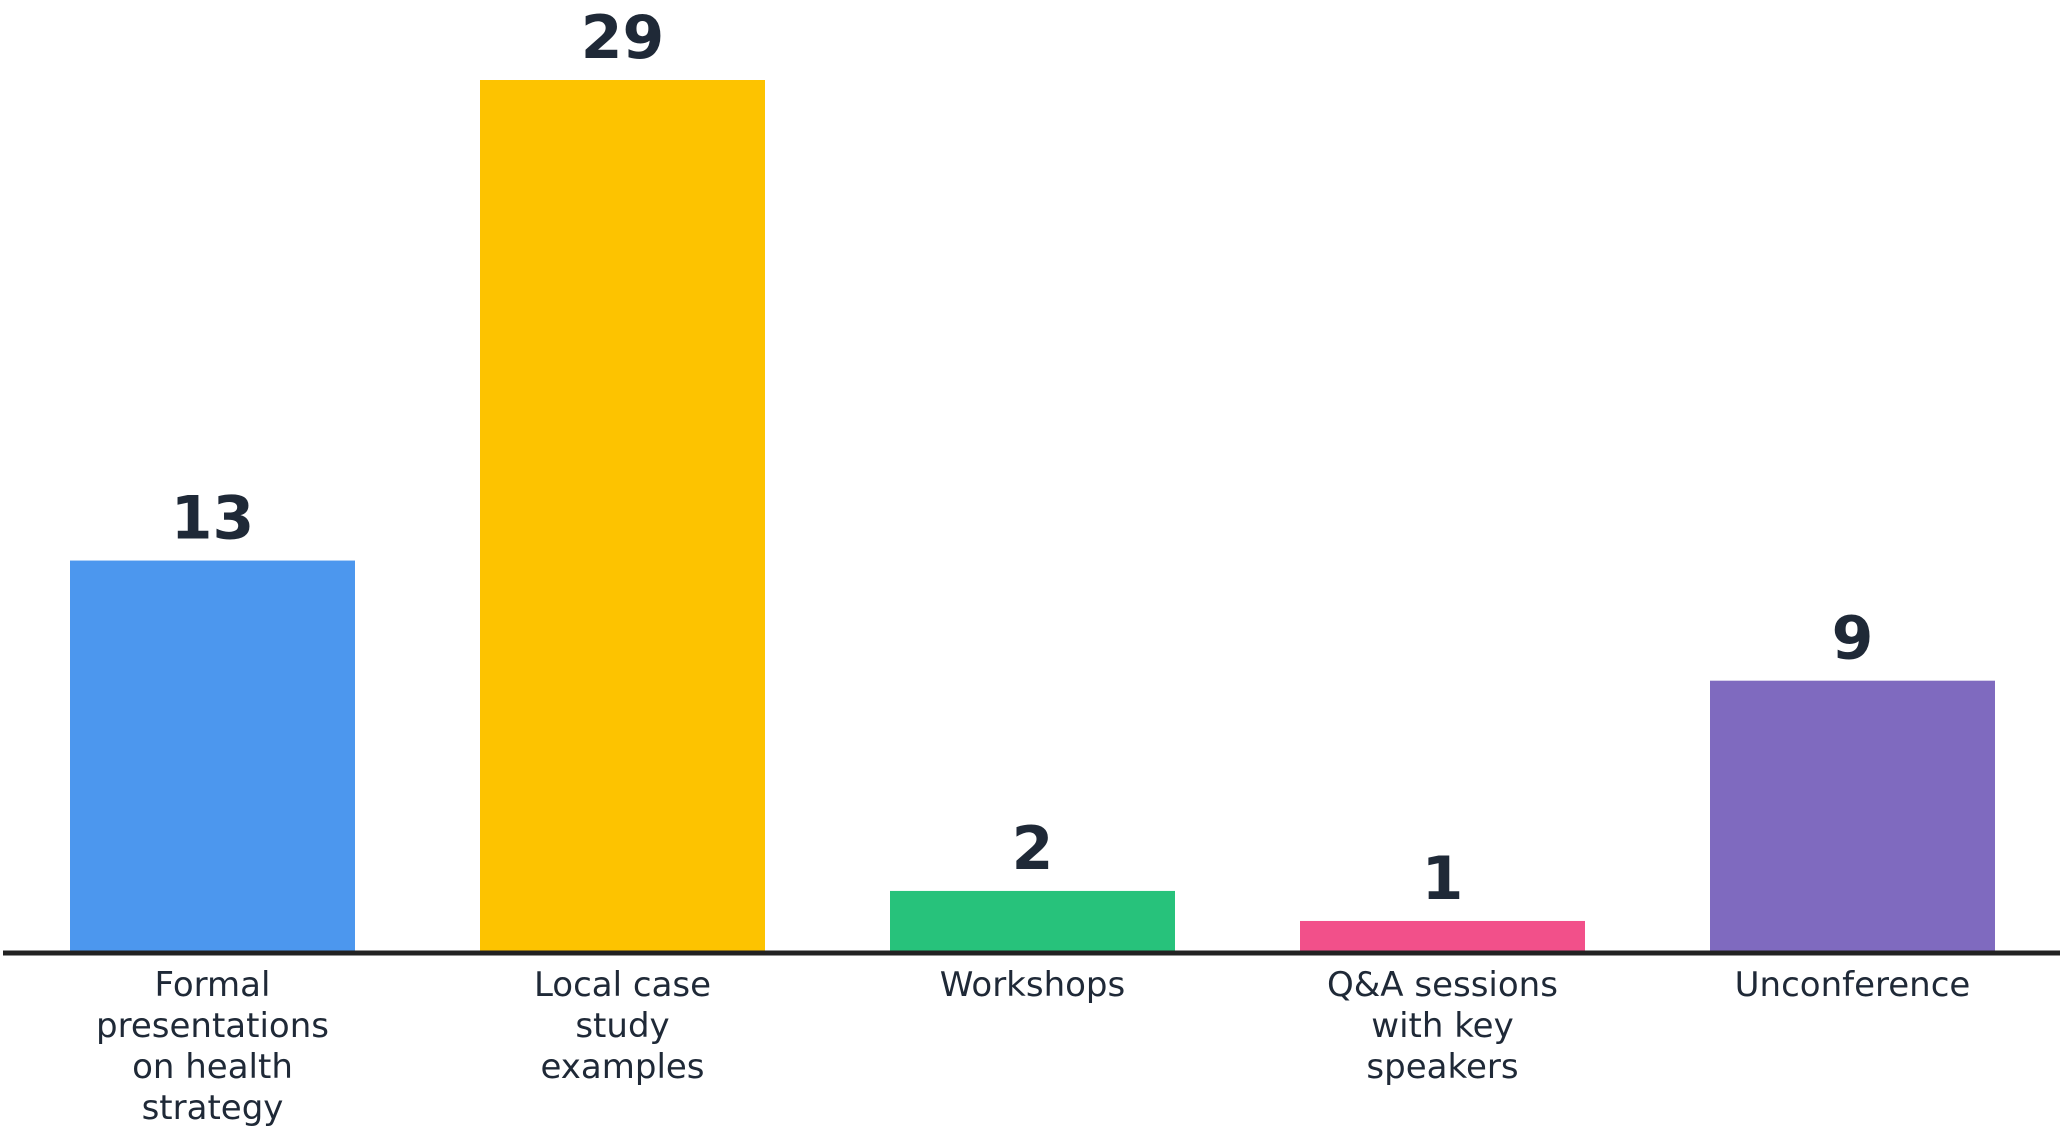 This screenshot has height=1130, width=2063. Describe the element at coordinates (212, 1026) in the screenshot. I see `category-label-line: presentations` at that location.